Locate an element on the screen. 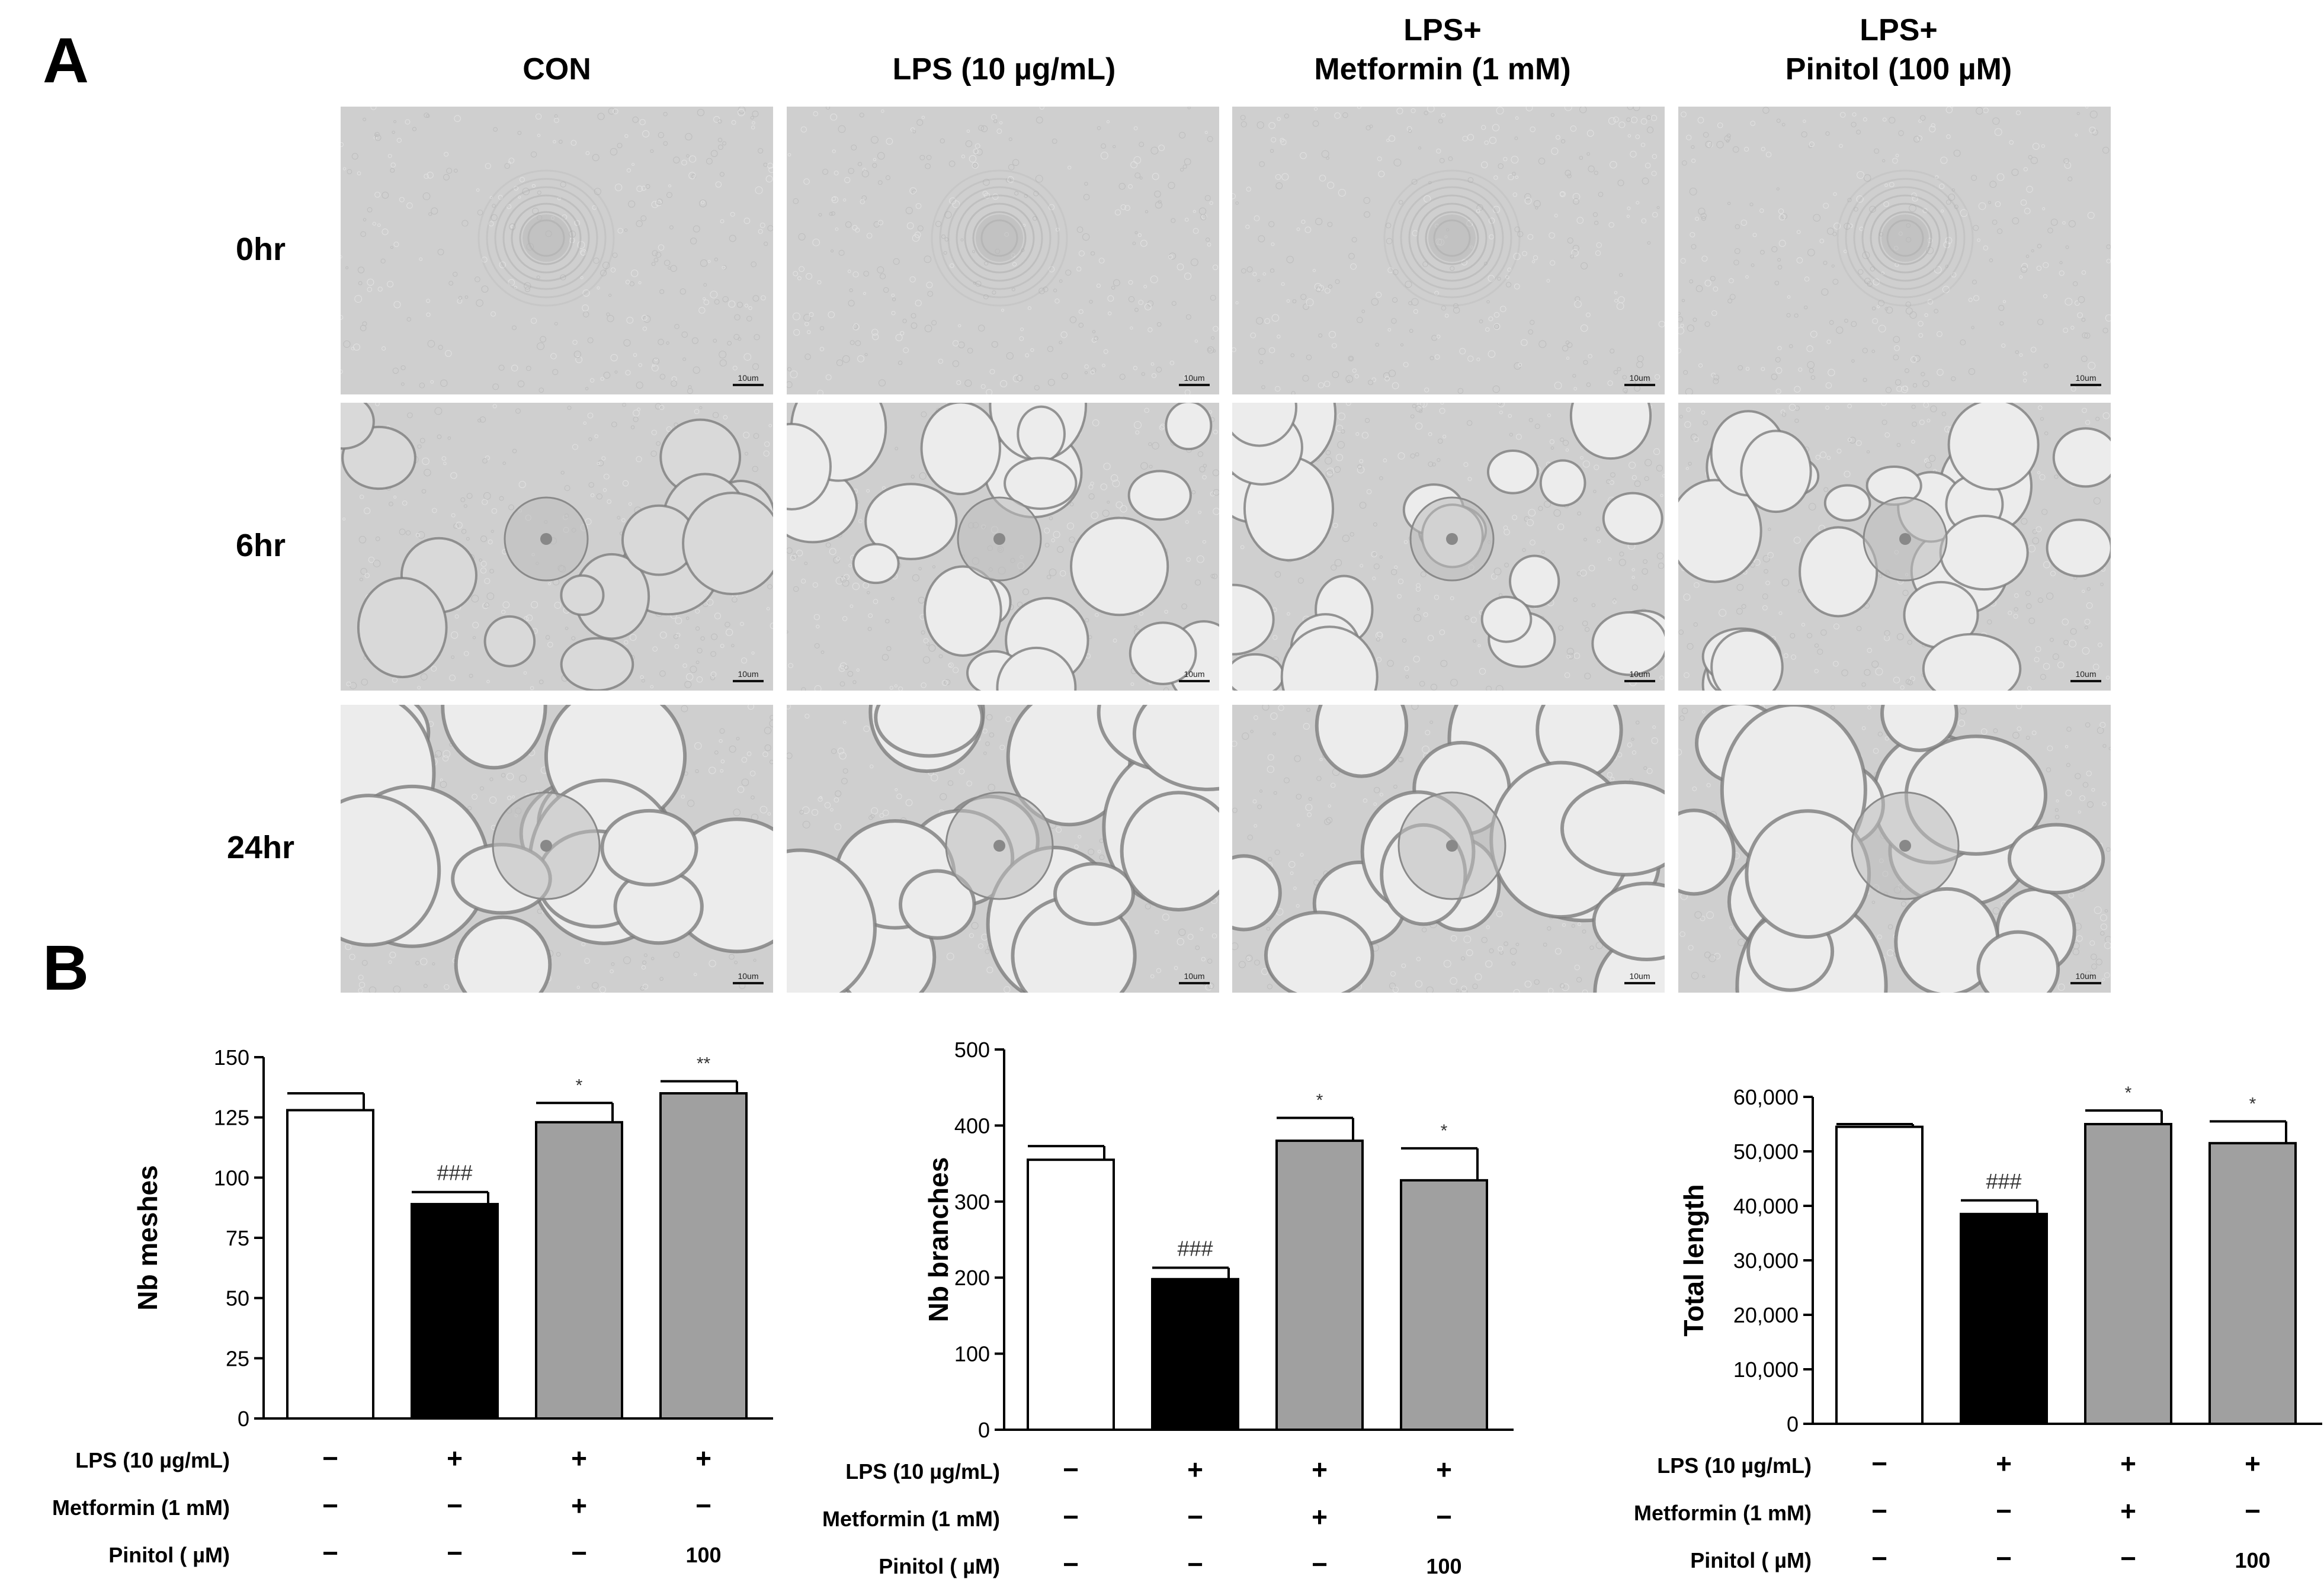 The width and height of the screenshot is (2324, 1592). micrograph-24hr-pinitol: 10um is located at coordinates (1894, 849).